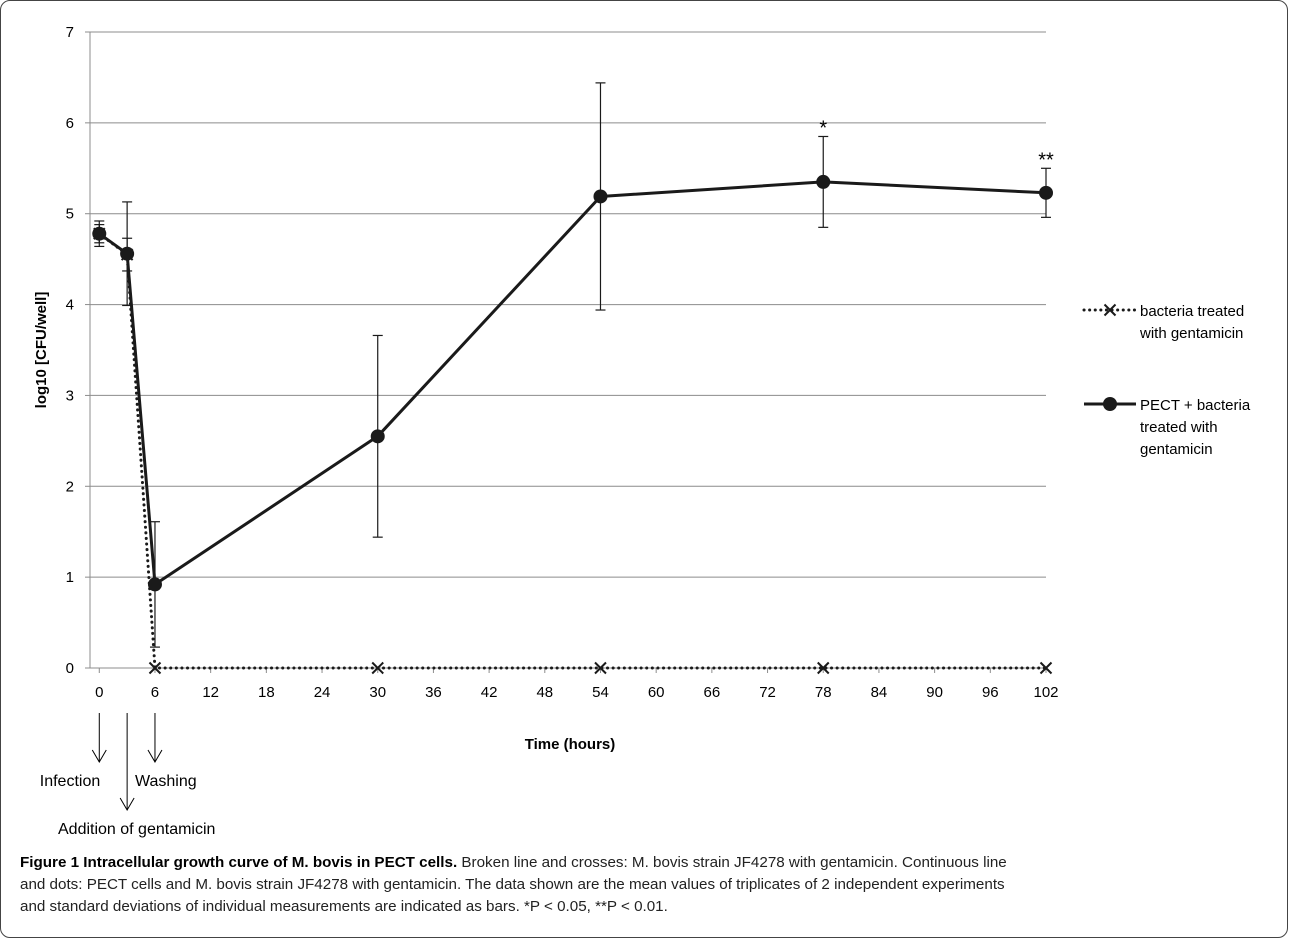 The height and width of the screenshot is (940, 1290). What do you see at coordinates (41, 350) in the screenshot?
I see `y-axis-title: log10 [CFU/well]` at bounding box center [41, 350].